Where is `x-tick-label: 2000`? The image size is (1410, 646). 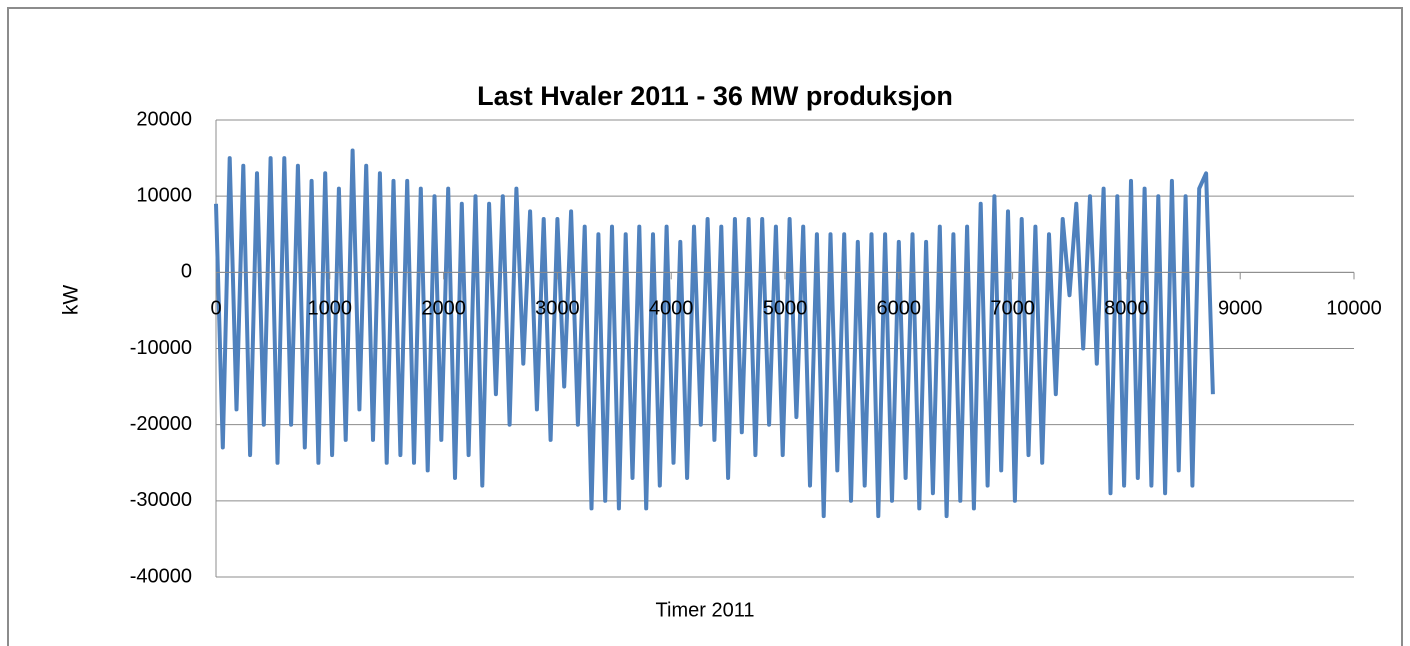 x-tick-label: 2000 is located at coordinates (443, 309).